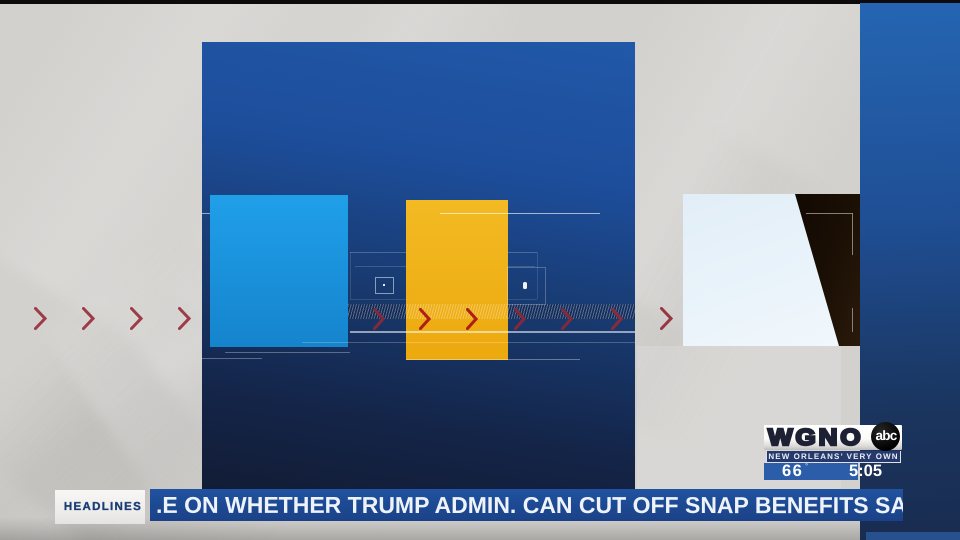 Image resolution: width=960 pixels, height=540 pixels. Describe the element at coordinates (887, 435) in the screenshot. I see `svg-text: abc` at that location.